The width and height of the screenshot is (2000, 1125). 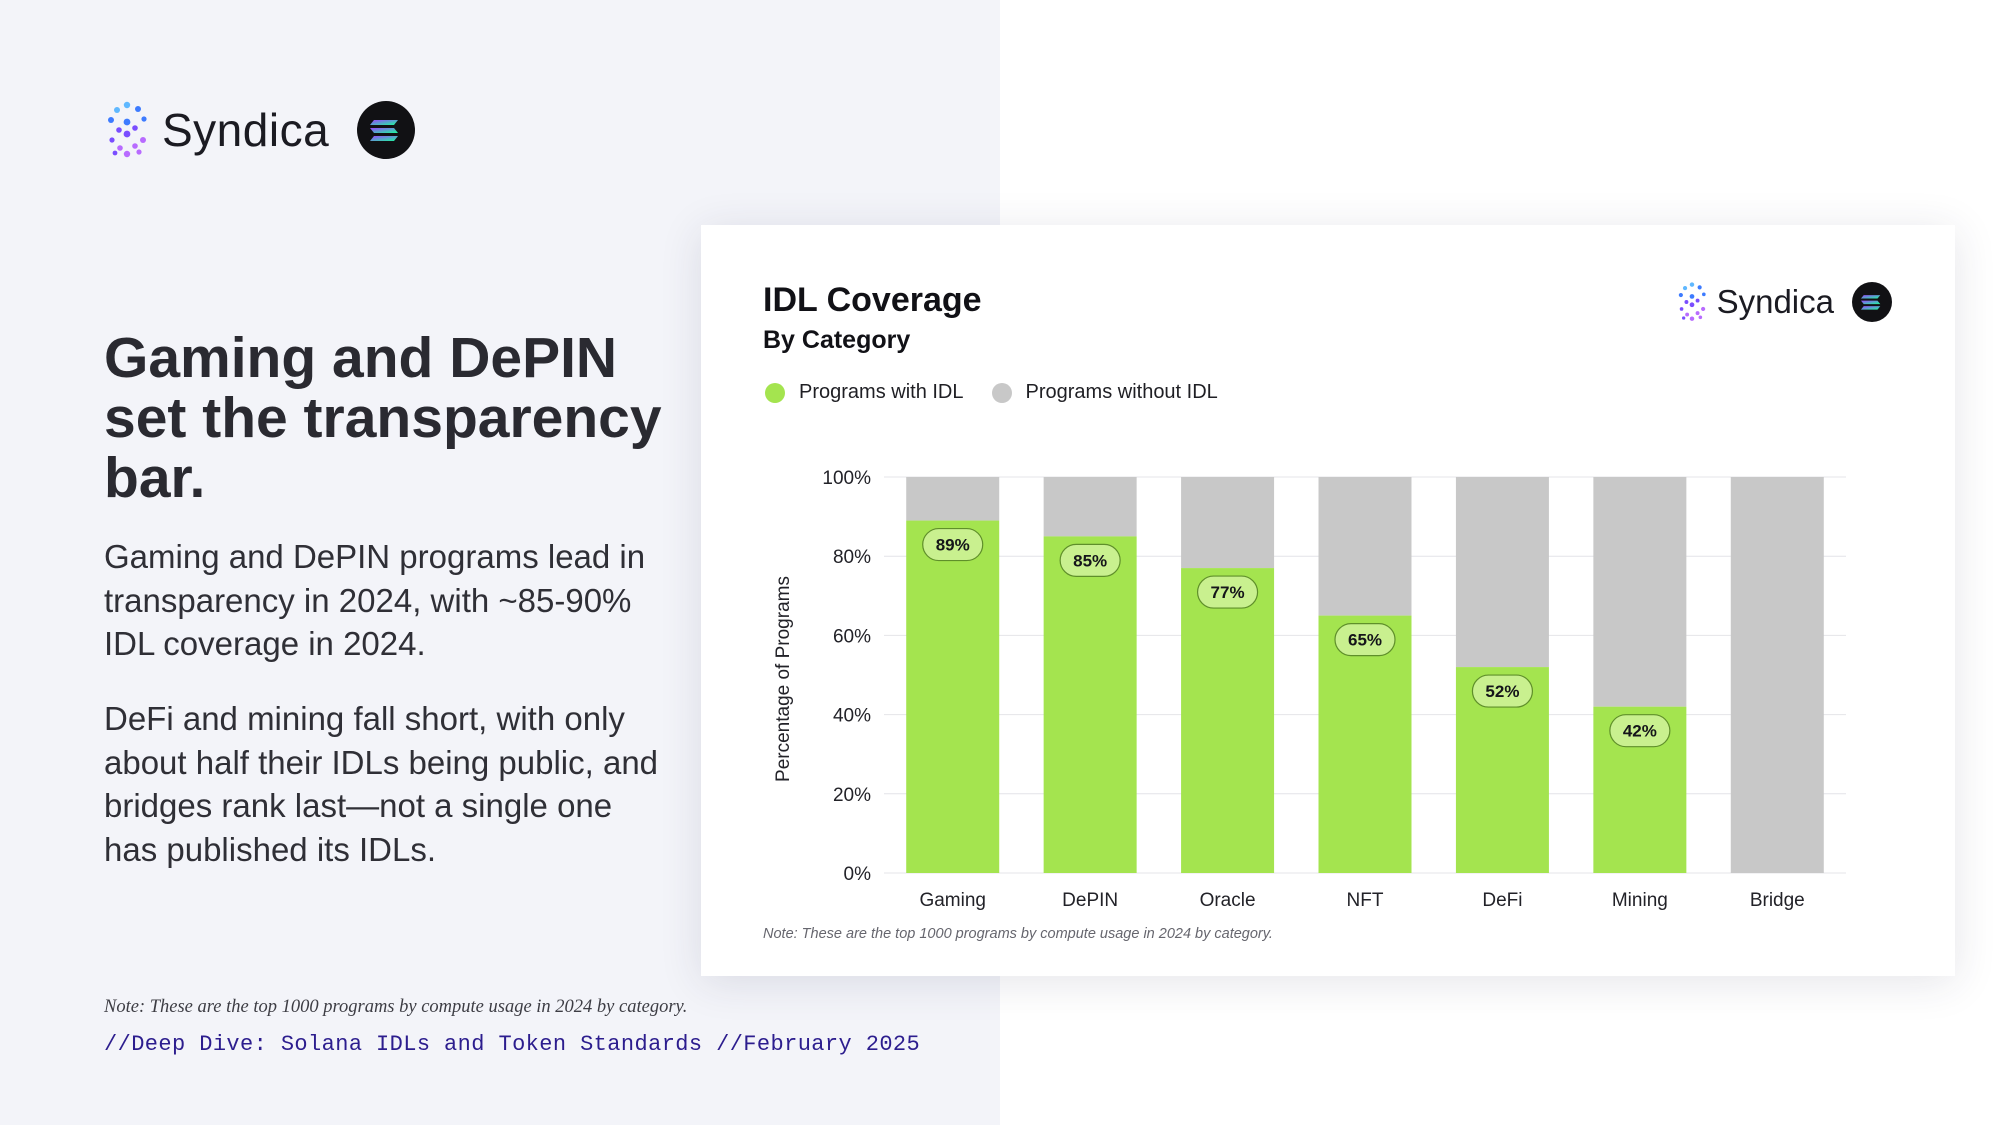 I want to click on bar-without-idl-mining, so click(x=1640, y=592).